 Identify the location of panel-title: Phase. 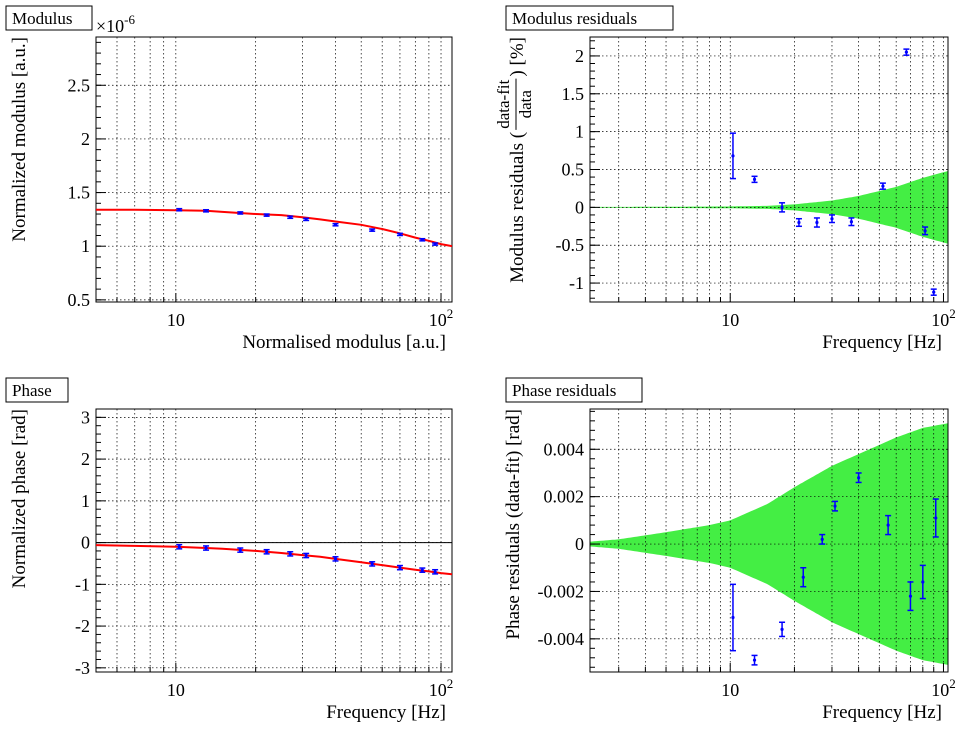
(37, 390).